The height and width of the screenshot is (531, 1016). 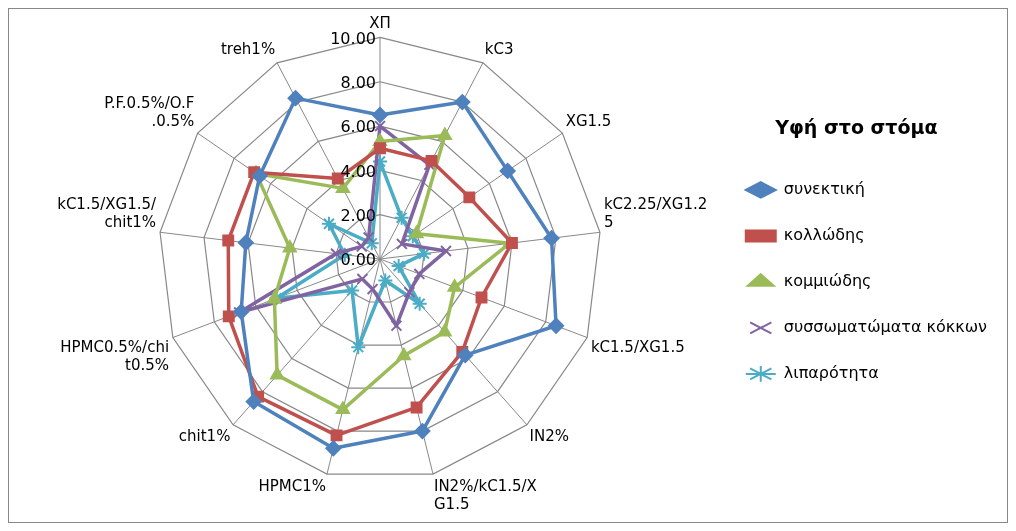 I want to click on y-tick-label: 0.00, so click(x=358, y=260).